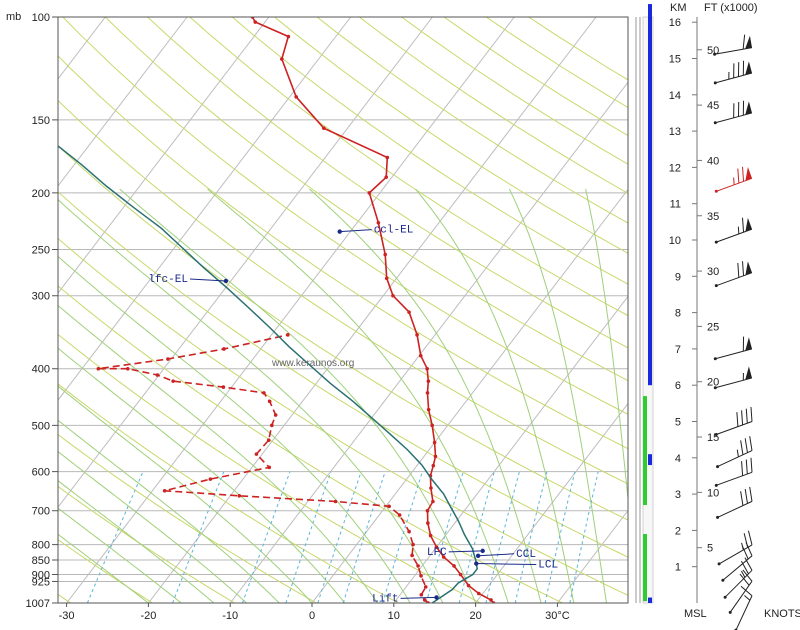 Image resolution: width=800 pixels, height=630 pixels. Describe the element at coordinates (650, 600) in the screenshot. I see `moisture-blue-segment` at that location.